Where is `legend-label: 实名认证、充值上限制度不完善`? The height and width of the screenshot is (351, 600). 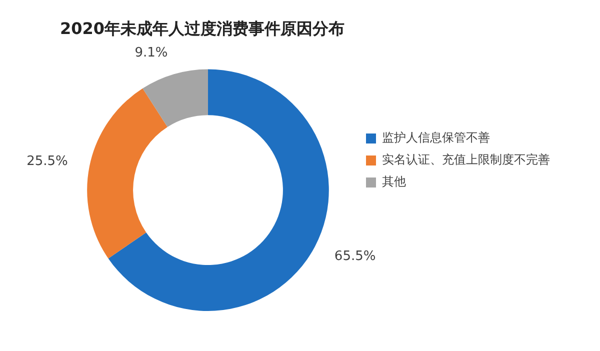
legend-label: 实名认证、充值上限制度不完善 is located at coordinates (466, 159).